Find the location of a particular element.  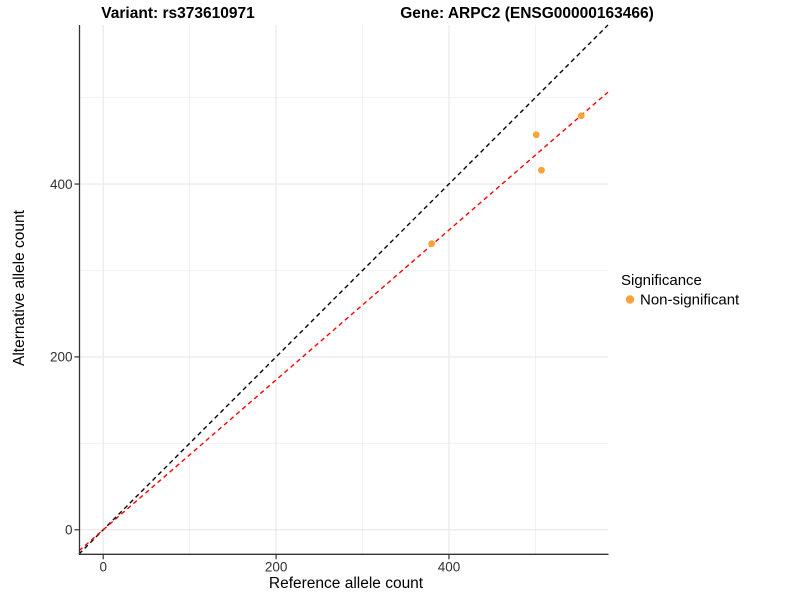

legend: Significance Non-significant is located at coordinates (680, 290).